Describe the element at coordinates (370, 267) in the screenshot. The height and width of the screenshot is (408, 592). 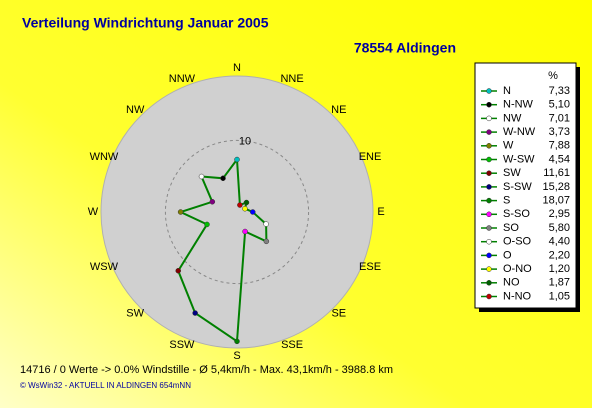
I see `direction-label: ESE` at that location.